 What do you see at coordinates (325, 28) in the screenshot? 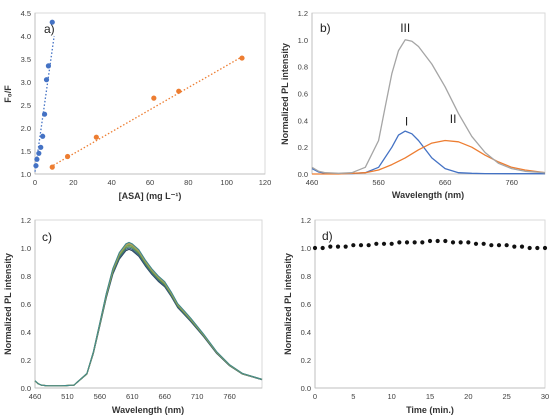
I see `panel-label: b)` at bounding box center [325, 28].